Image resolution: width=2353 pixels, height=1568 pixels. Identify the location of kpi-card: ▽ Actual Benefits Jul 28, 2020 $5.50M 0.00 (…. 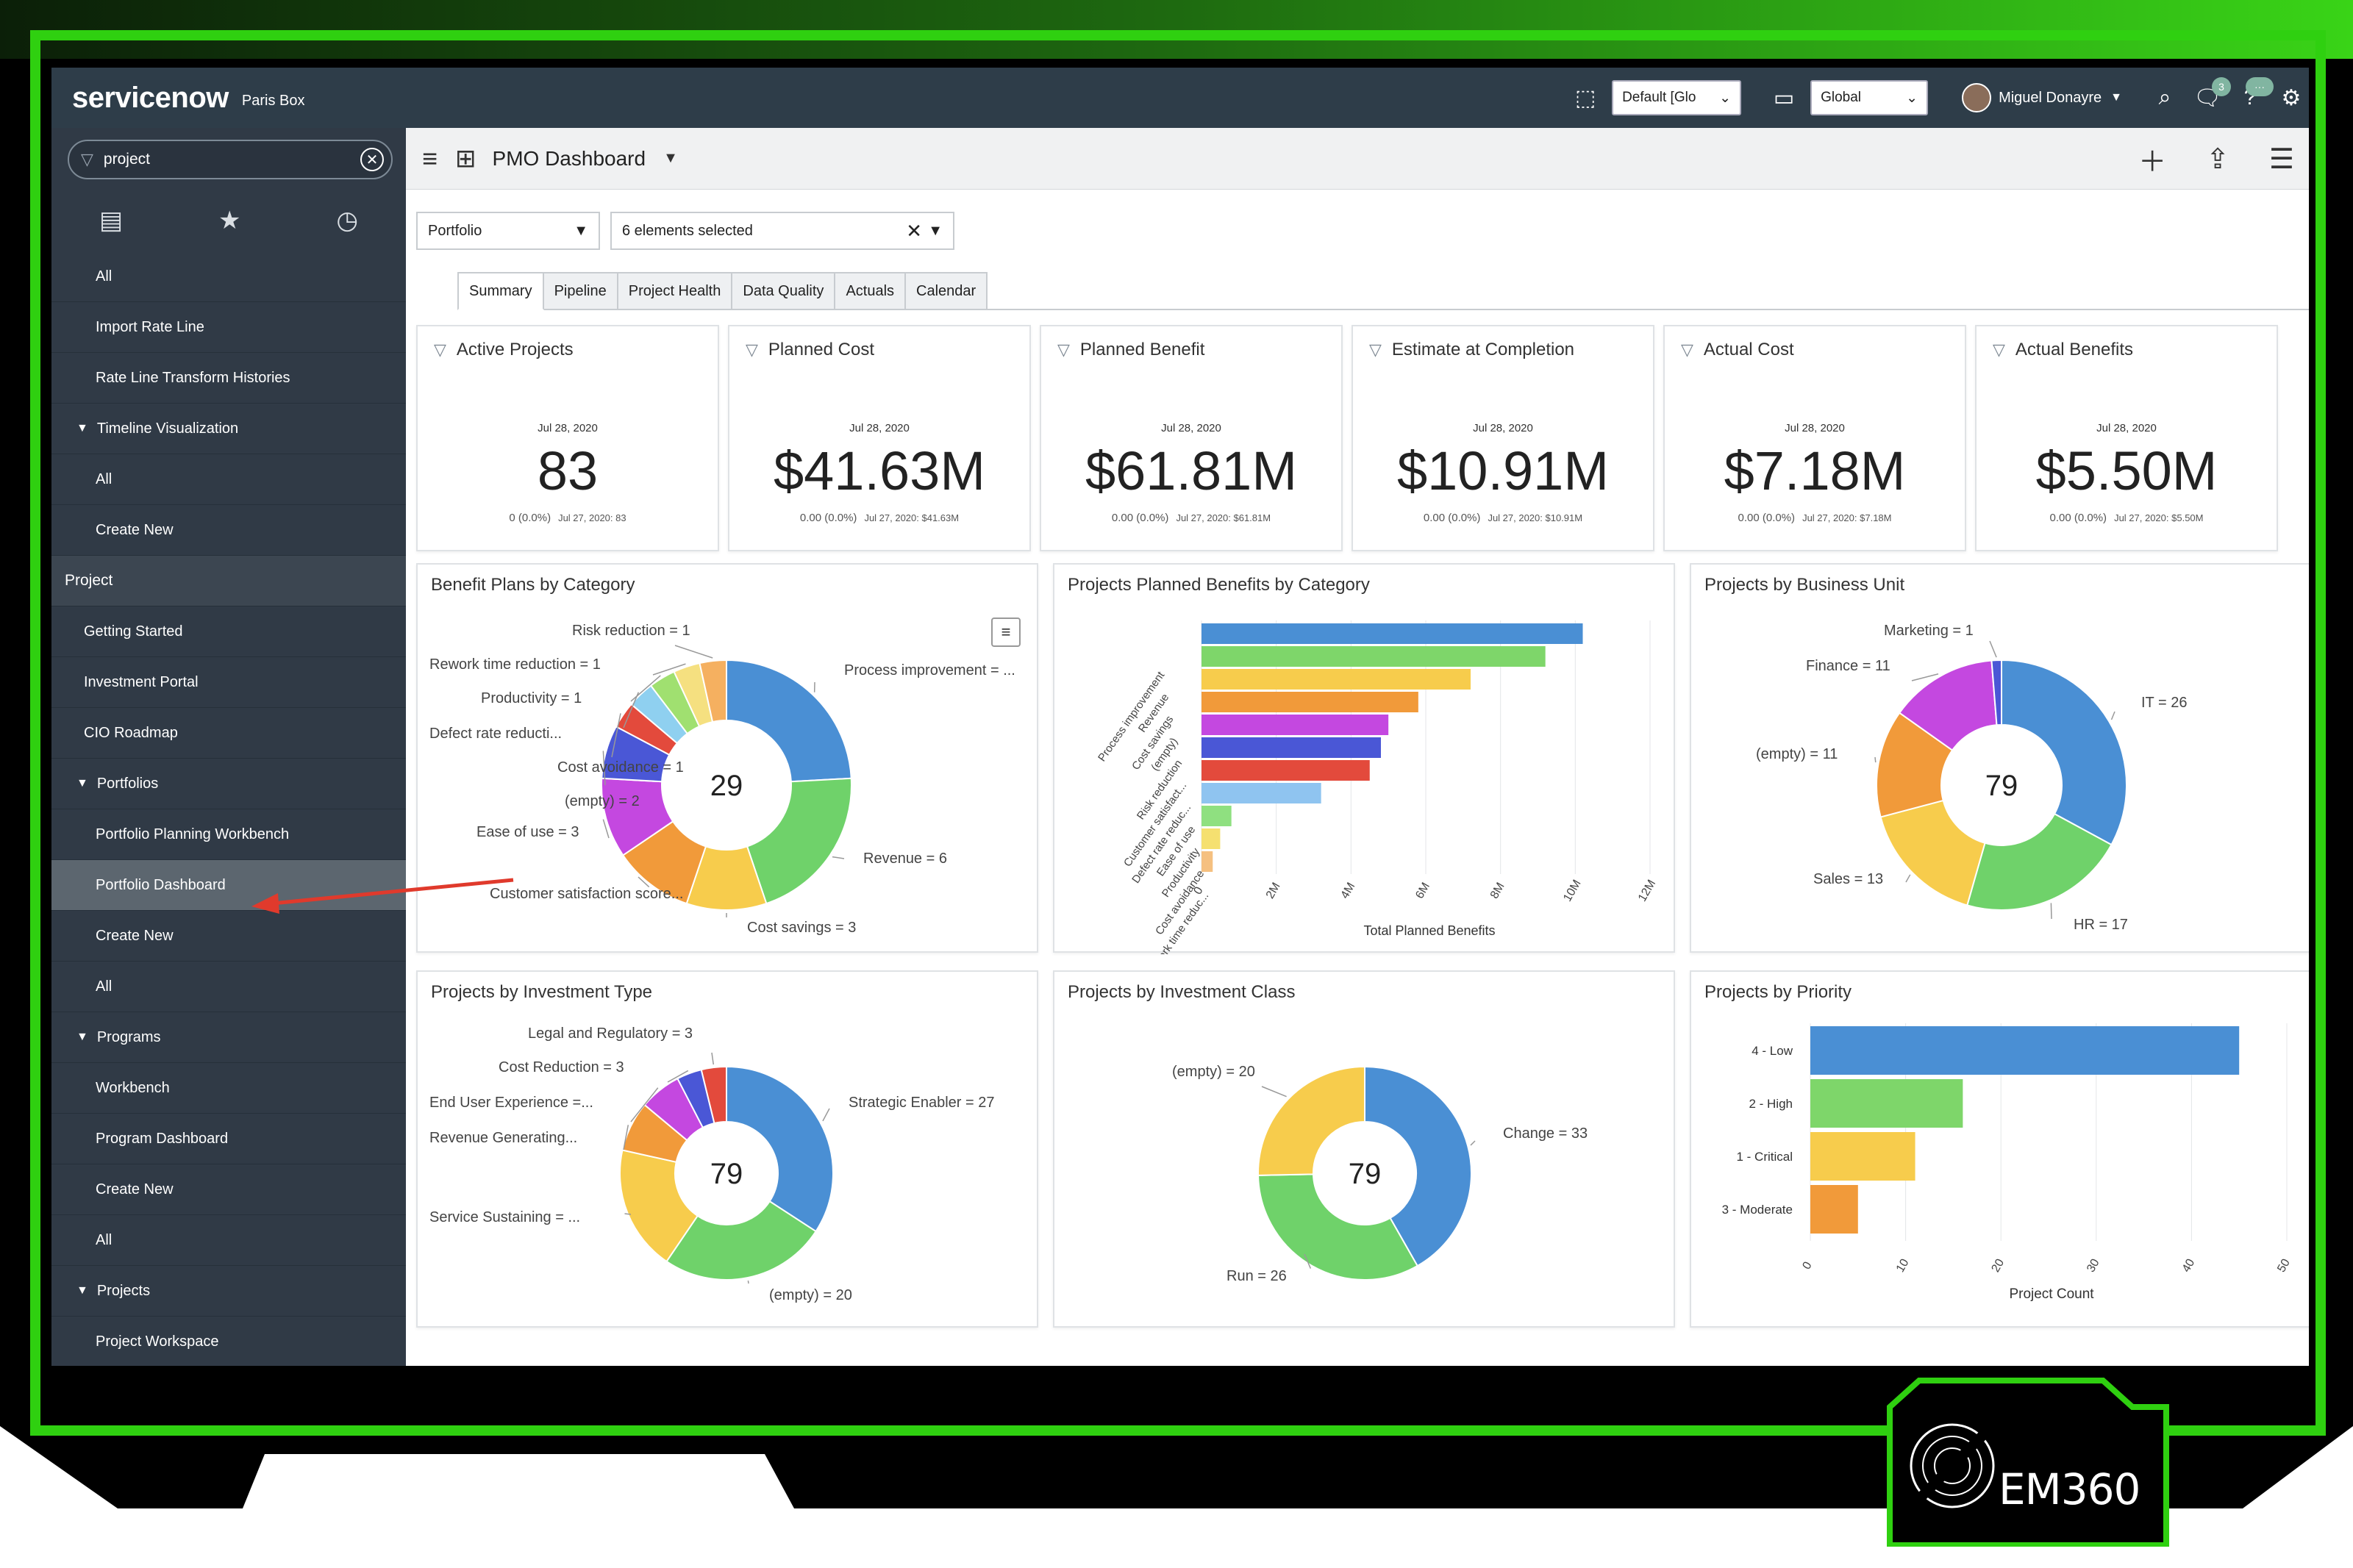
(2127, 438).